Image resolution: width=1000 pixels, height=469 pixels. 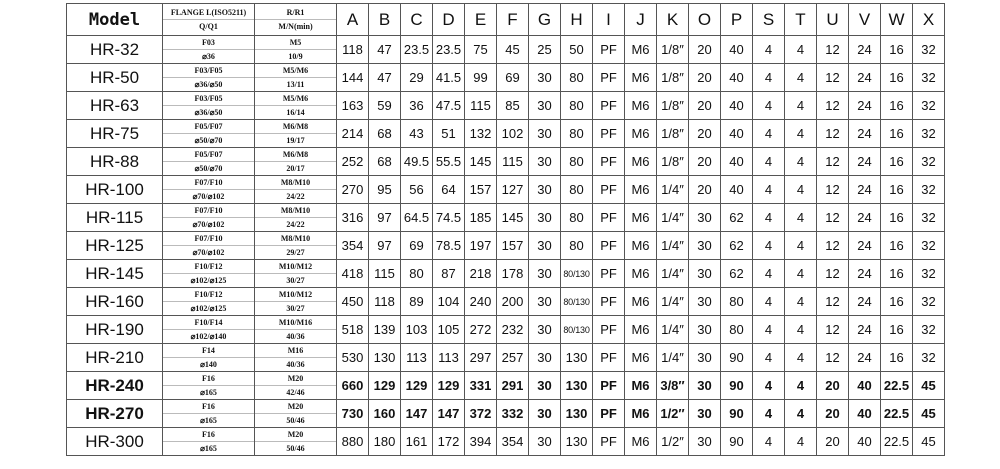 I want to click on flange-diameter: ⌀165, so click(x=208, y=420).